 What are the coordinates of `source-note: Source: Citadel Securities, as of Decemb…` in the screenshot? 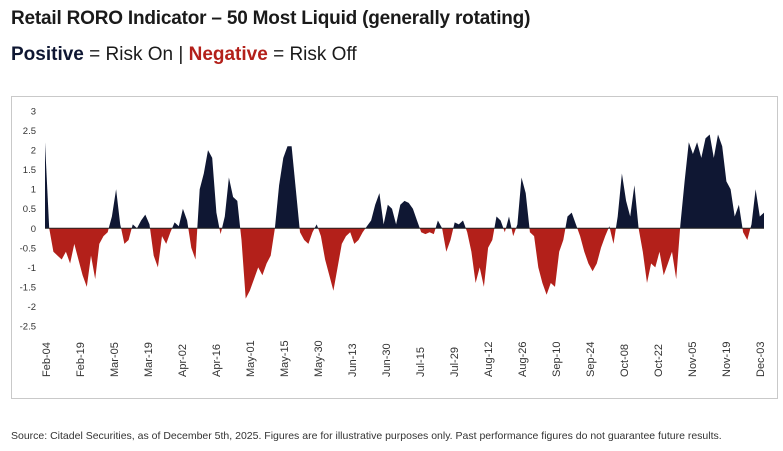 It's located at (366, 436).